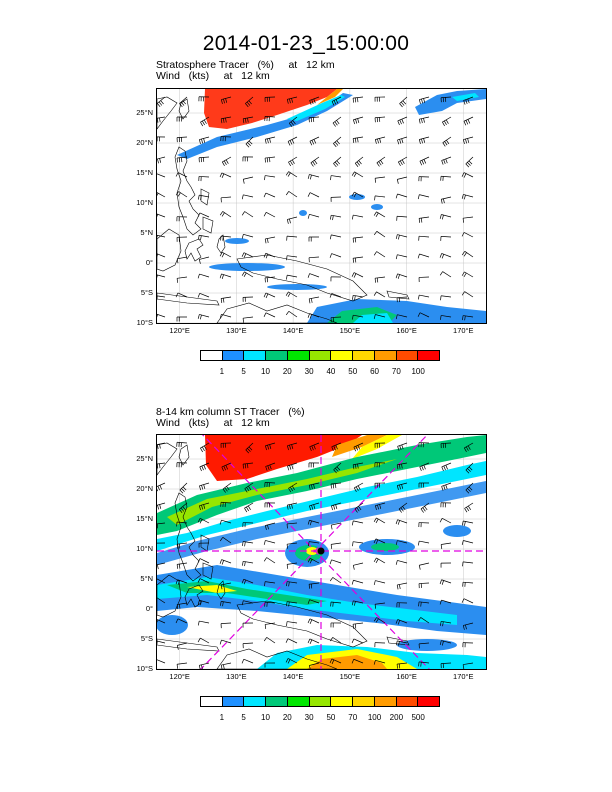 The height and width of the screenshot is (792, 612). Describe the element at coordinates (144, 172) in the screenshot. I see `lat-tick-label: 15°N` at that location.